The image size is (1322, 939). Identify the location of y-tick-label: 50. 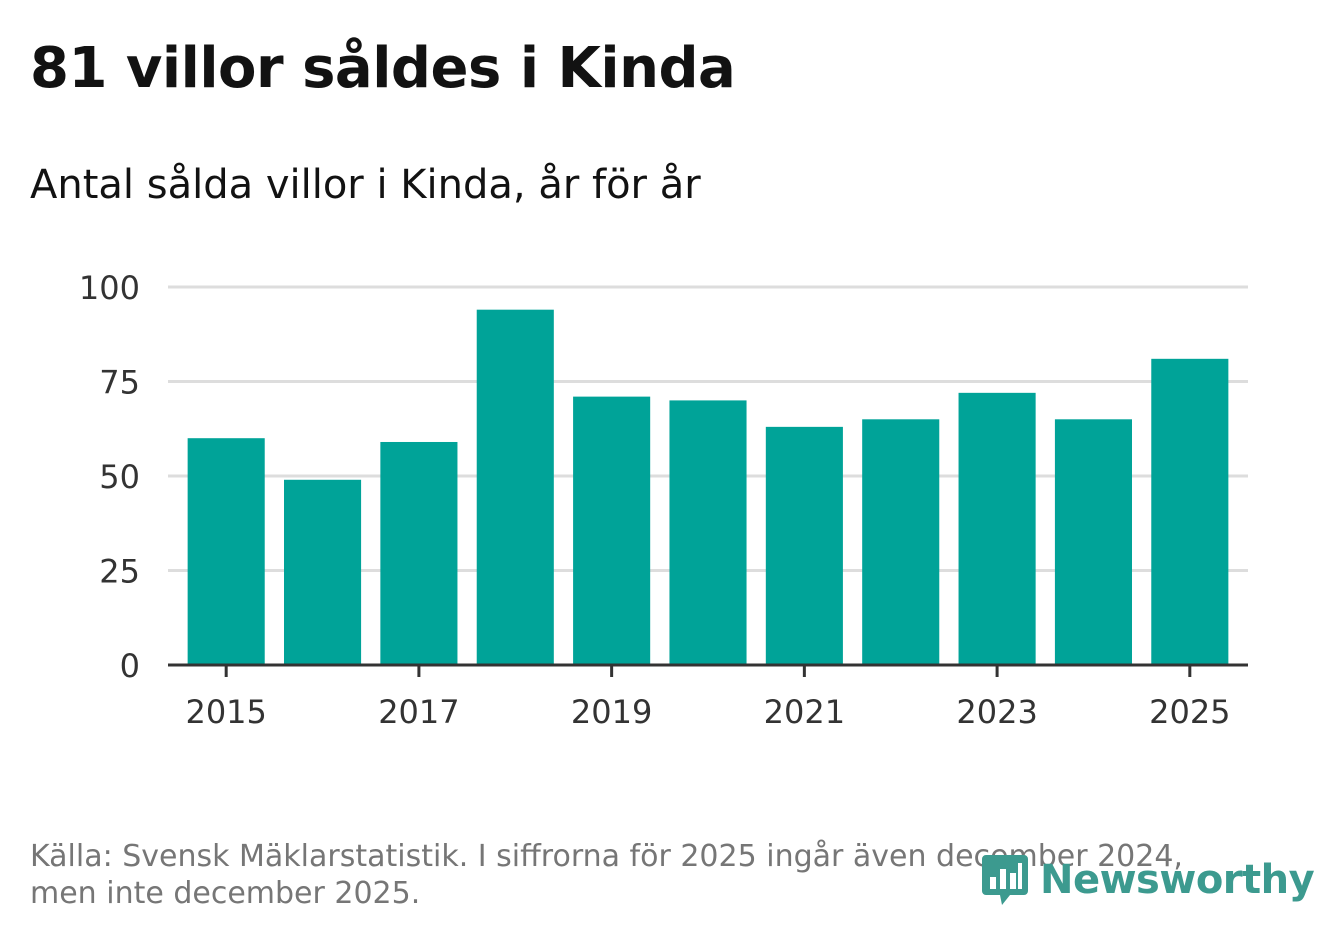
(119, 477).